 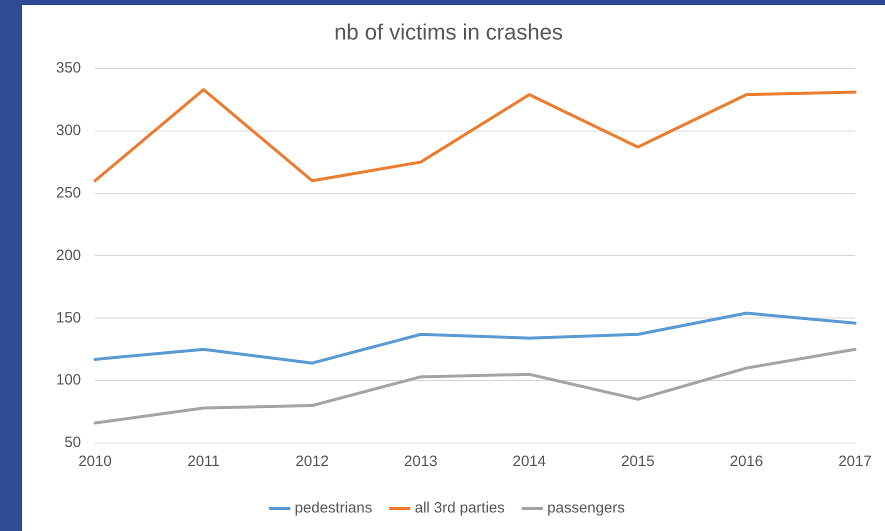 What do you see at coordinates (69, 317) in the screenshot?
I see `y-tick-label: 150` at bounding box center [69, 317].